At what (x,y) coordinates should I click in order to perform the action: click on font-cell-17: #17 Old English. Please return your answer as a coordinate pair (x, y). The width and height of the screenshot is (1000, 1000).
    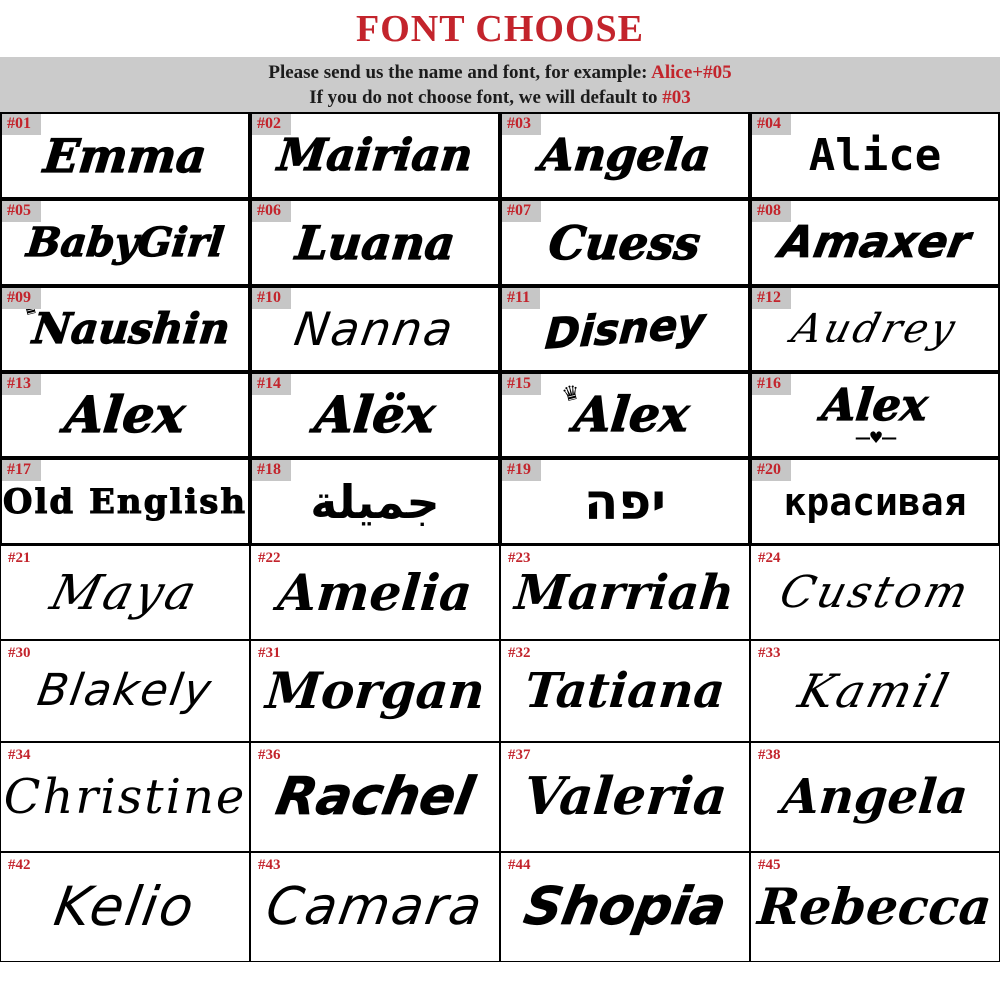
    Looking at the image, I should click on (125, 501).